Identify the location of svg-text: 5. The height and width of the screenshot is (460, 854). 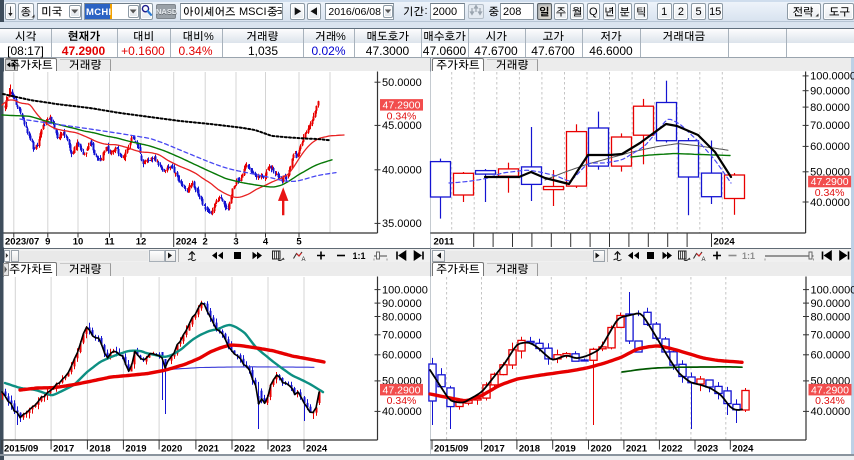
(299, 242).